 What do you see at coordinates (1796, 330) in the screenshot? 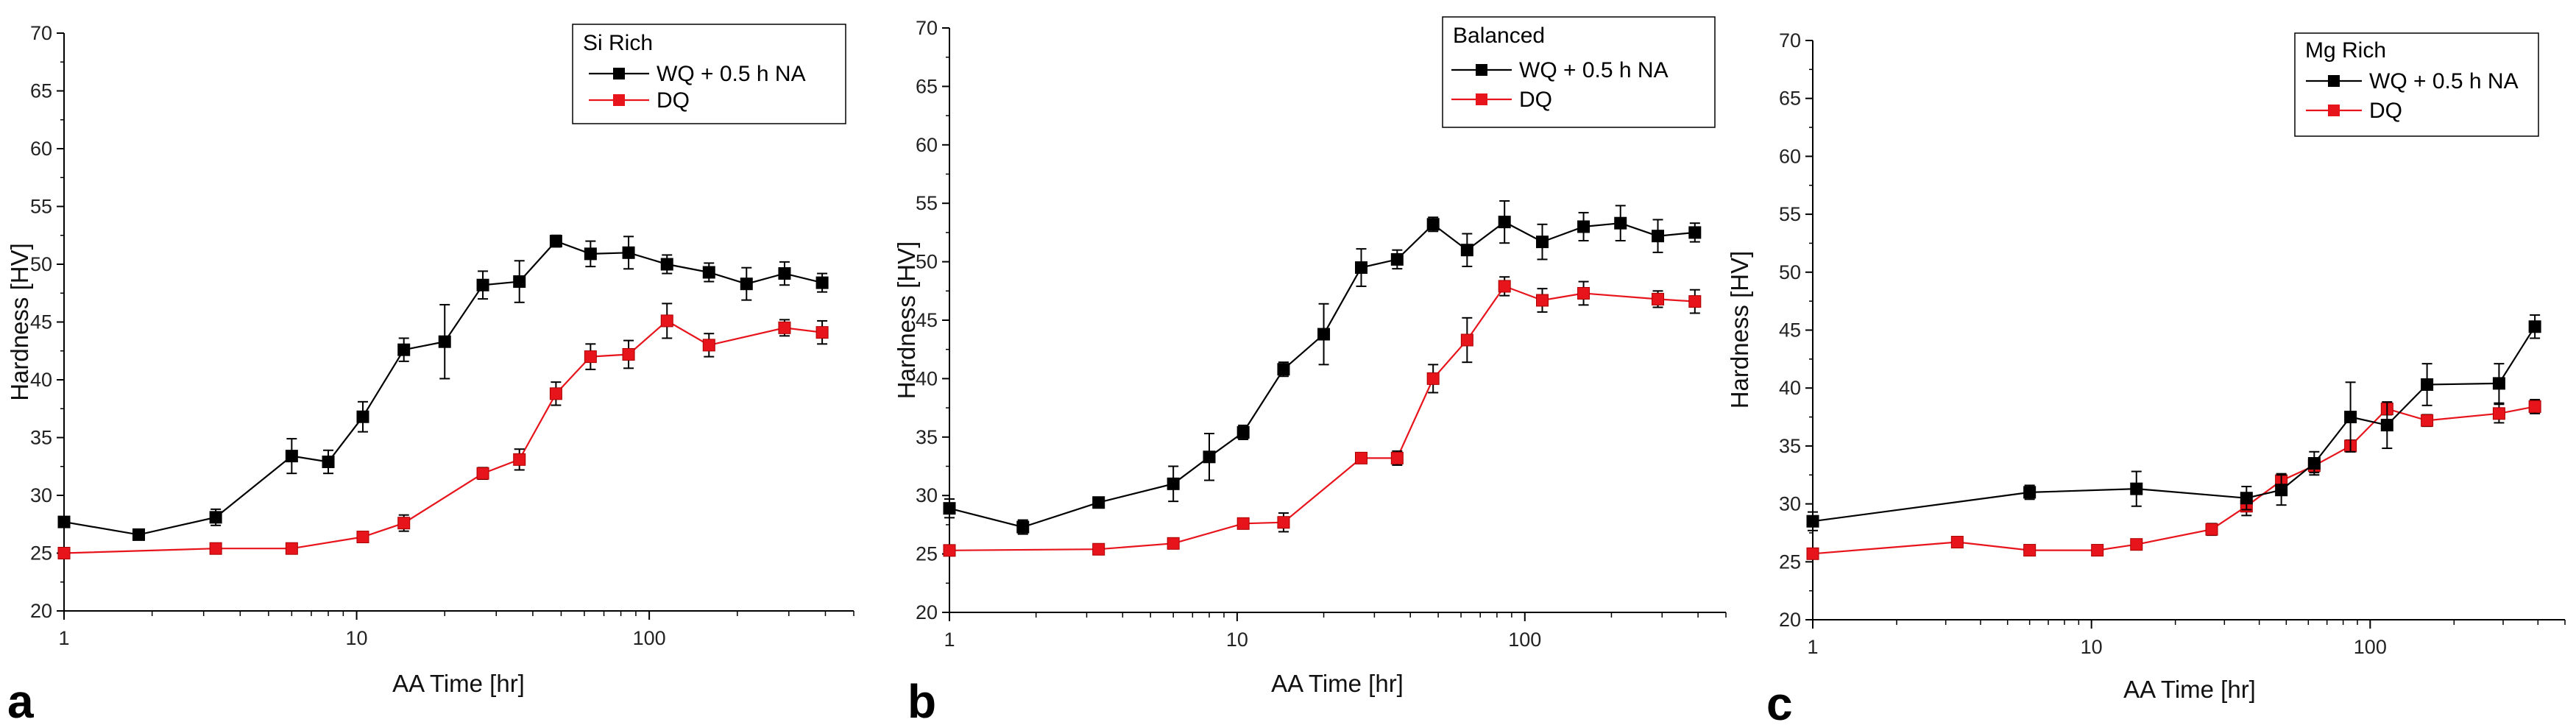
I see `panel-c-y-ticks: 20 25 30 35 40 45 50 55 60 65 70` at bounding box center [1796, 330].